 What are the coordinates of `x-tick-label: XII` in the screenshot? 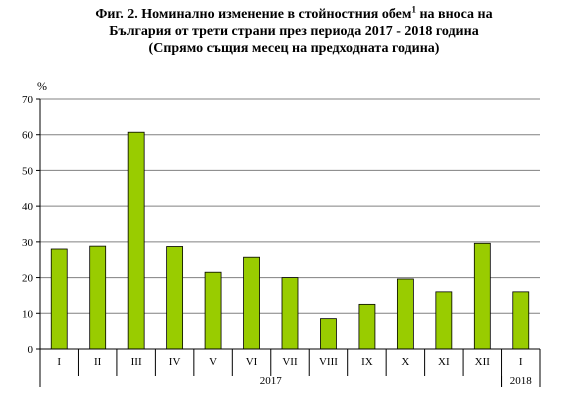 It's located at (483, 362).